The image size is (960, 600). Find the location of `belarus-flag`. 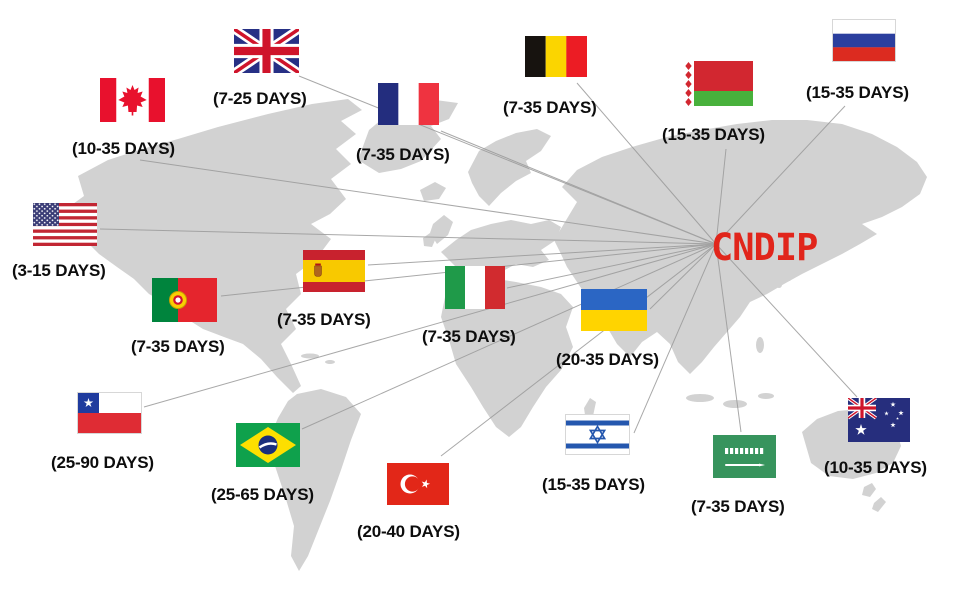

belarus-flag is located at coordinates (718, 83).